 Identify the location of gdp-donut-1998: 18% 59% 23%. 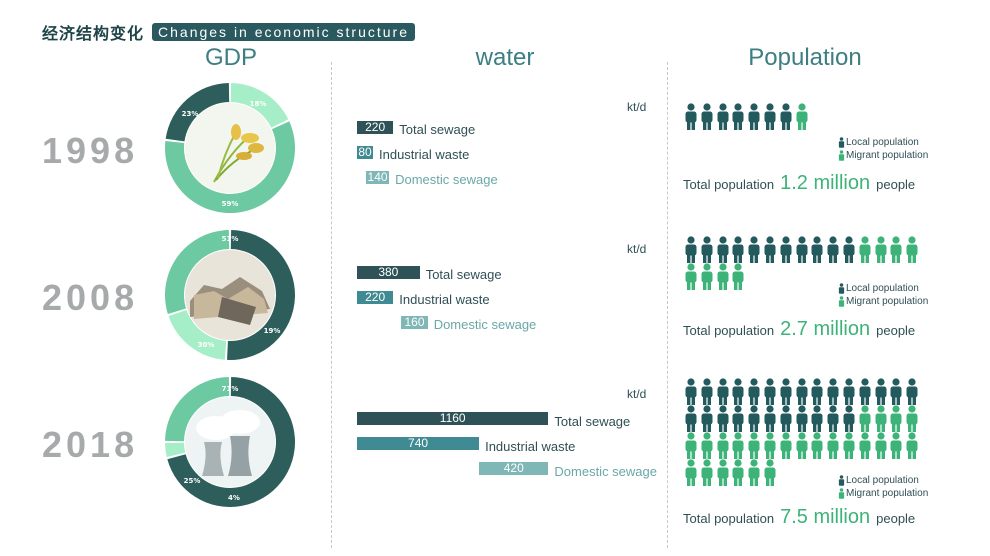
(230, 148).